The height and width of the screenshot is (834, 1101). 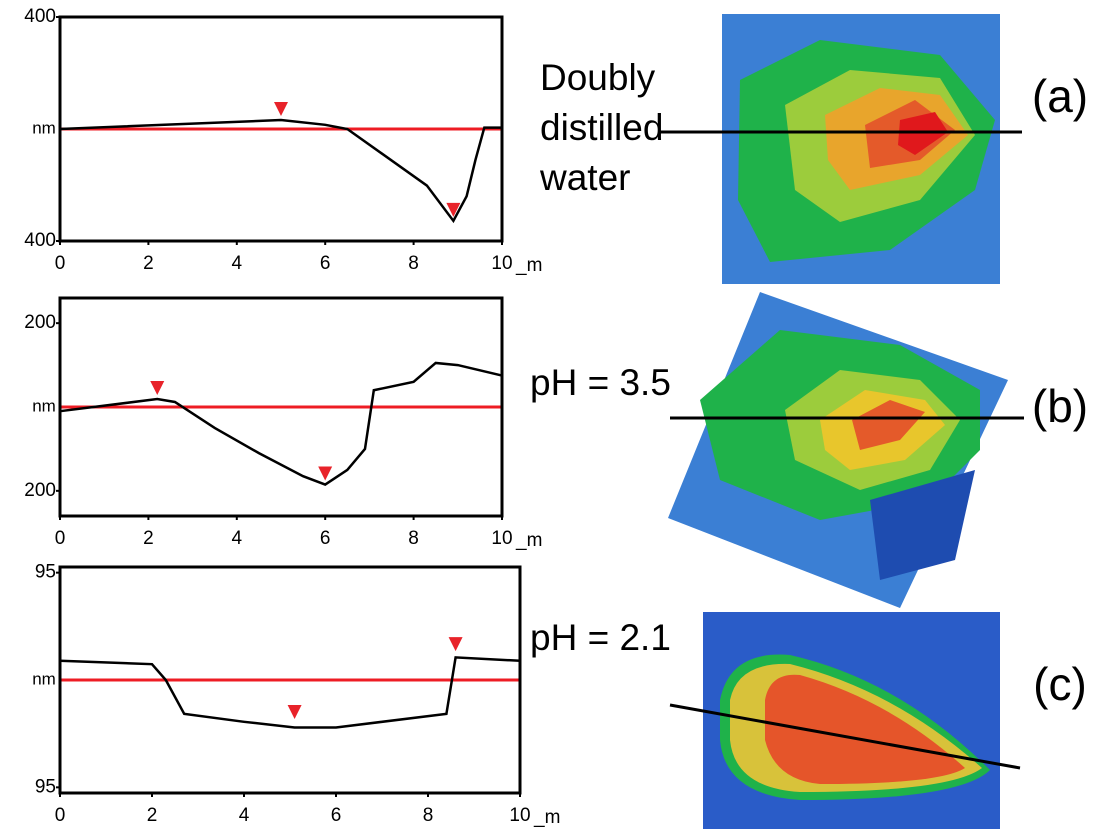 What do you see at coordinates (584, 177) in the screenshot?
I see `annotation: water` at bounding box center [584, 177].